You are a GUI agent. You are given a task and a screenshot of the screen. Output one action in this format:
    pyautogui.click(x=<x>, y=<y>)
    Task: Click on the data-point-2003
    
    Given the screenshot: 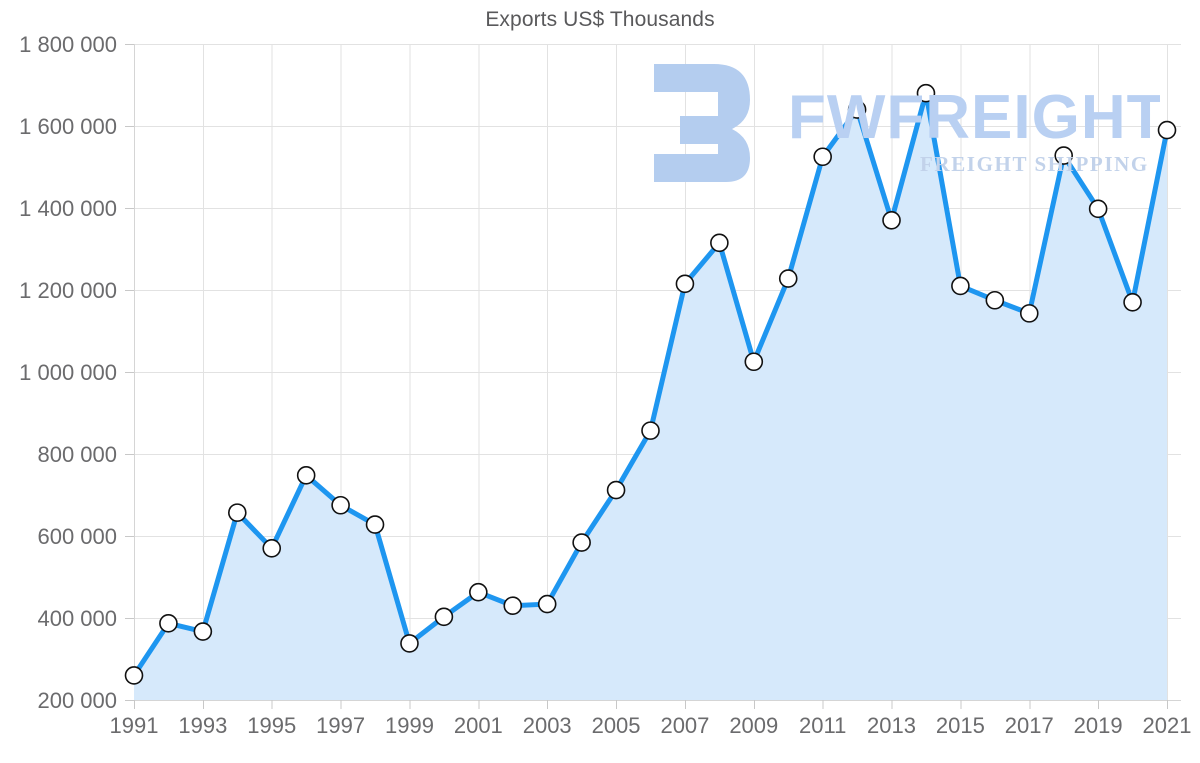 What is the action you would take?
    pyautogui.click(x=547, y=604)
    